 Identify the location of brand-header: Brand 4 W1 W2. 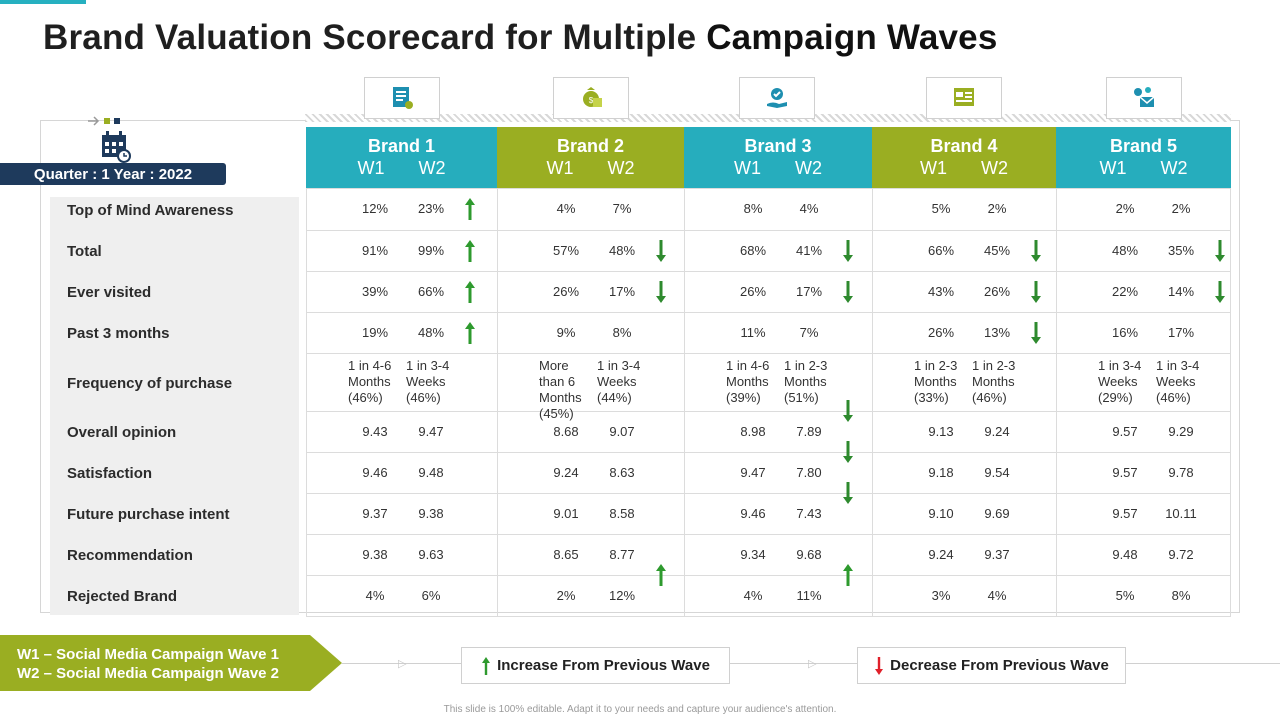
(964, 157).